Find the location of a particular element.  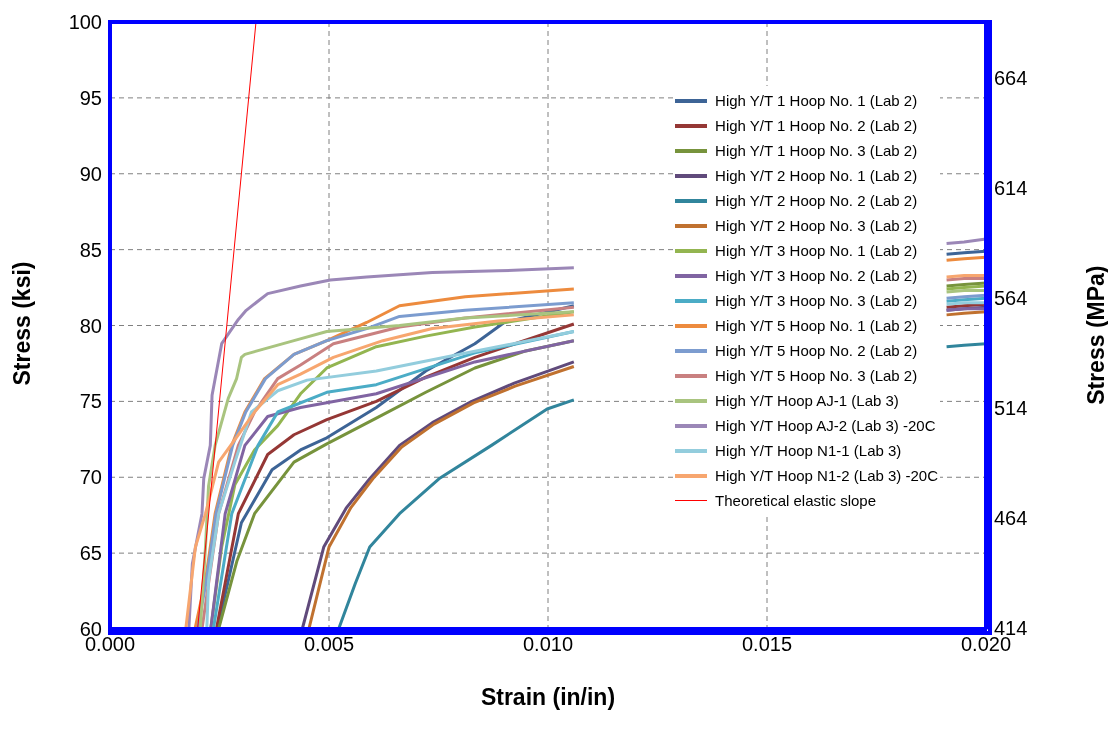

legend-label: Theoretical elastic slope is located at coordinates (796, 501).